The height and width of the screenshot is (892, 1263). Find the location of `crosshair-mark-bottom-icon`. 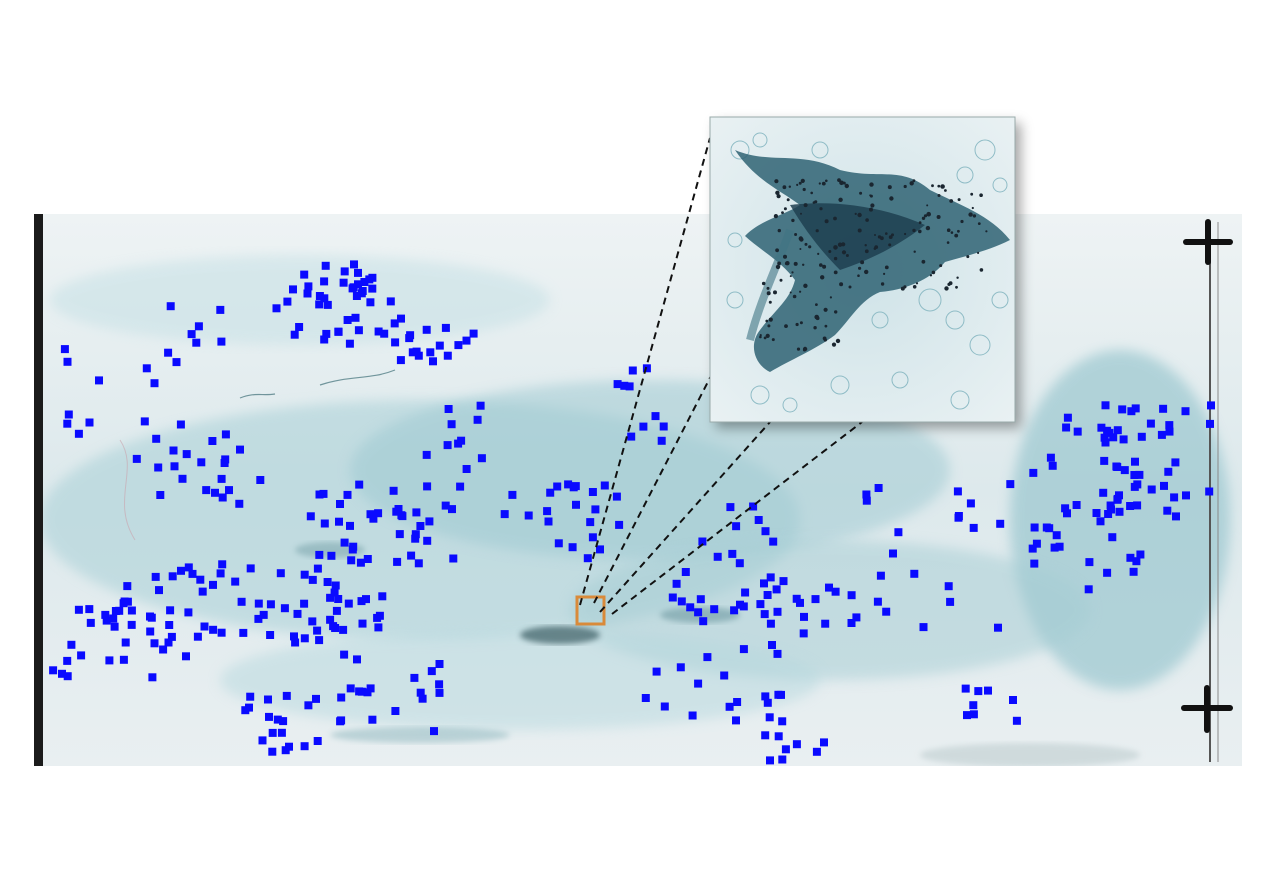

crosshair-mark-bottom-icon is located at coordinates (1207, 709).